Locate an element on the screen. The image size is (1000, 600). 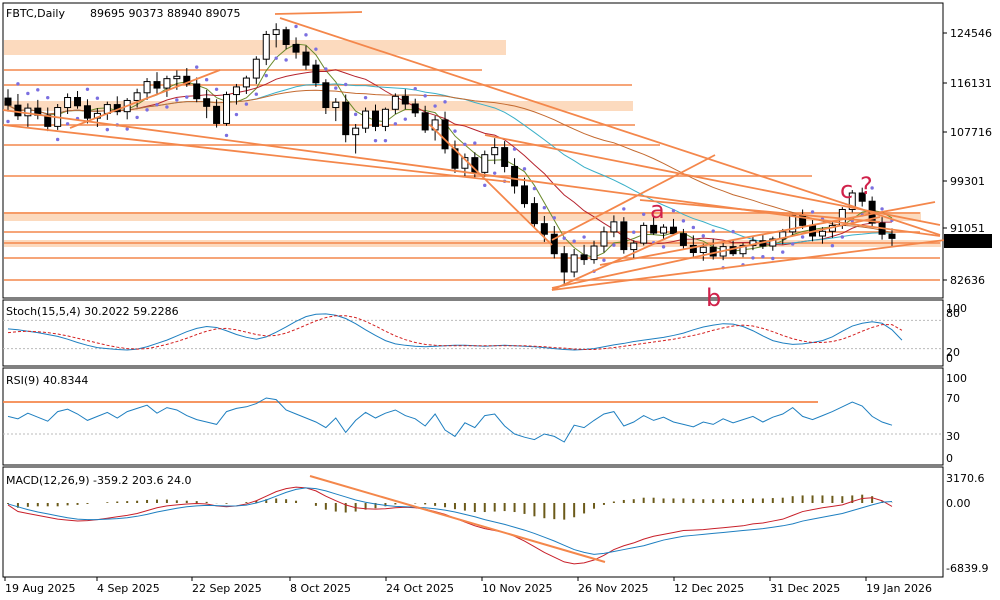
macd-trendline is located at coordinates (457, 519).